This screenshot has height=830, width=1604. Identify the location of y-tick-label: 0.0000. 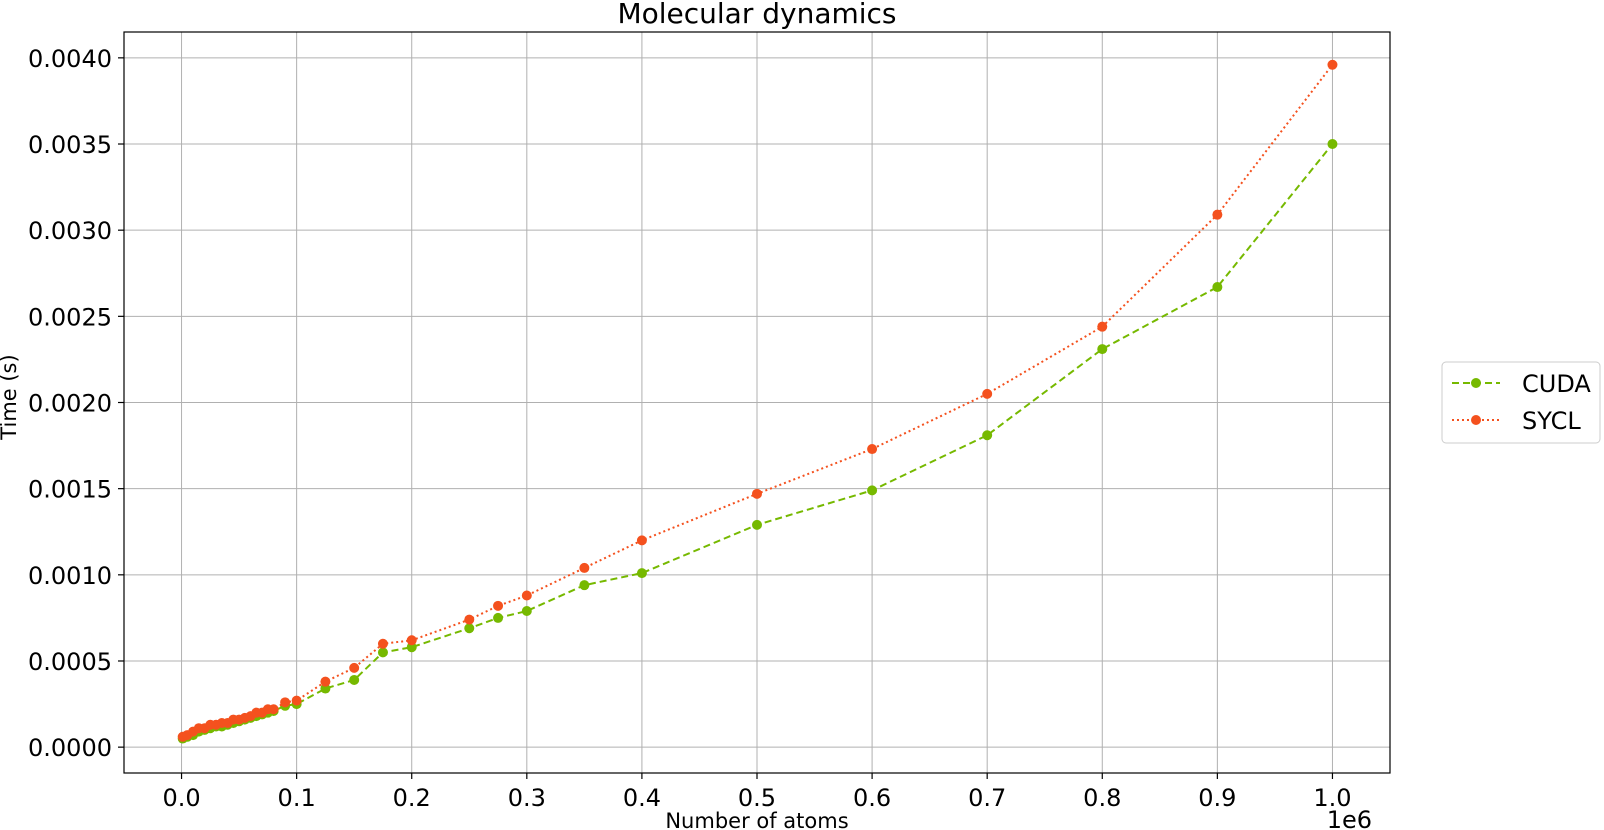
(70, 748).